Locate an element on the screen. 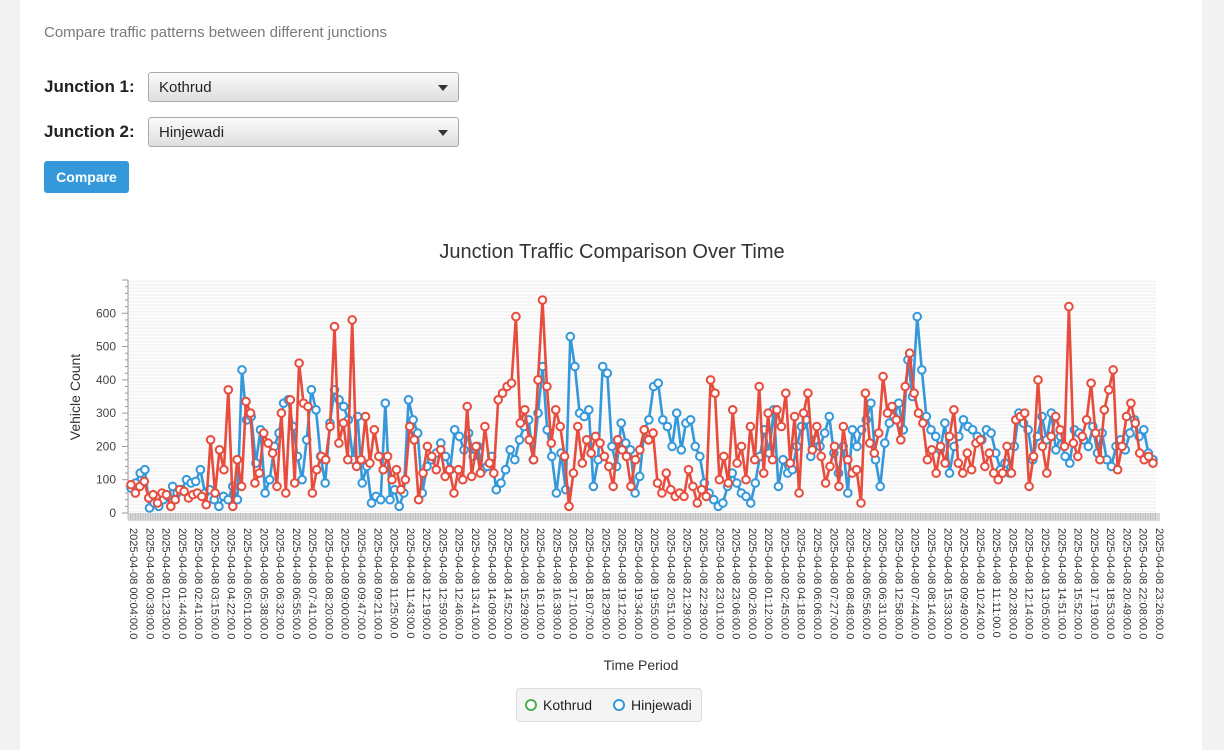  x-tick-label: 2025-04-08 20:51:00.0 is located at coordinates (670, 583).